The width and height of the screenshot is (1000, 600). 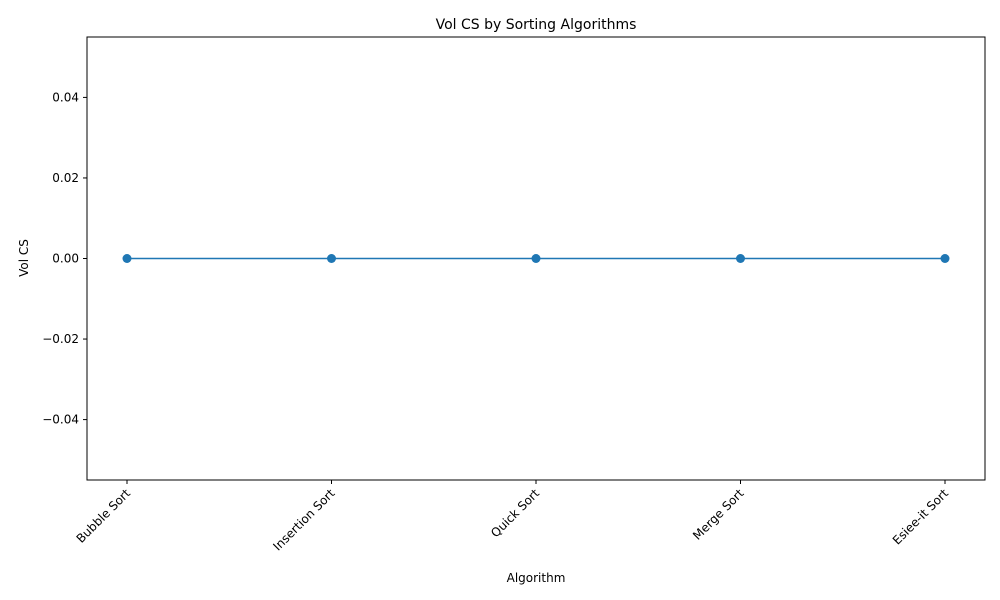 What do you see at coordinates (718, 514) in the screenshot?
I see `x-tick-label: Merge Sort` at bounding box center [718, 514].